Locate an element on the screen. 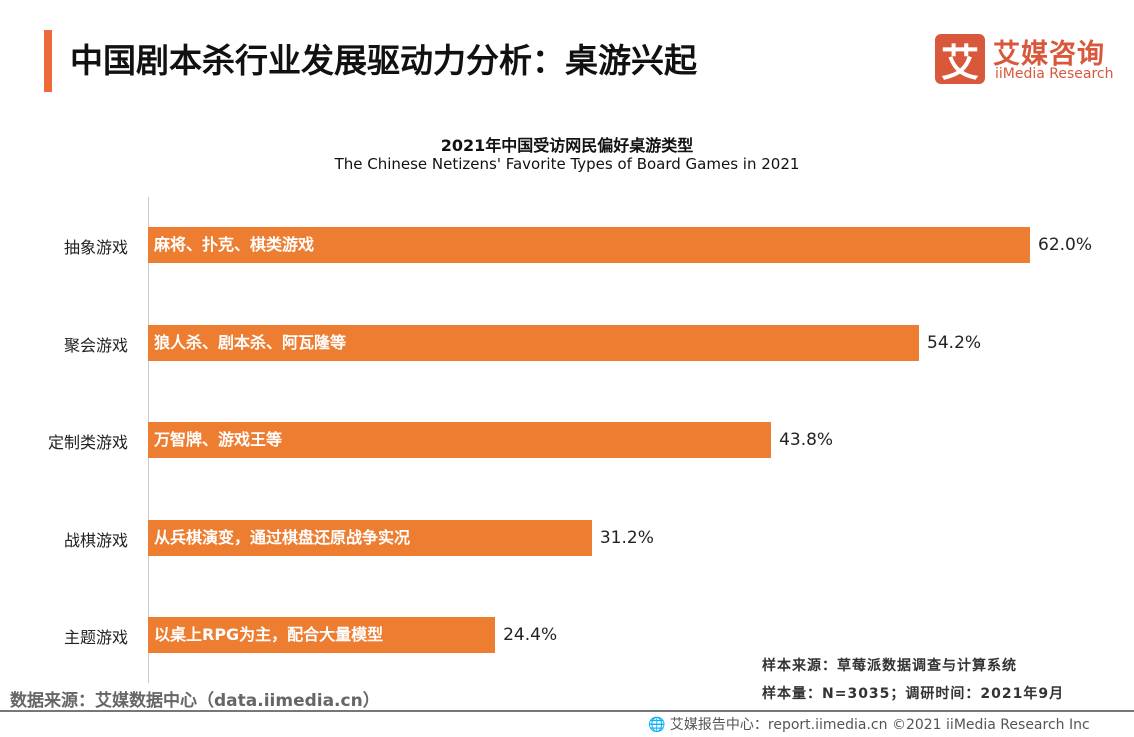 Image resolution: width=1134 pixels, height=737 pixels. category-label: 聚会游戏 is located at coordinates (95, 345).